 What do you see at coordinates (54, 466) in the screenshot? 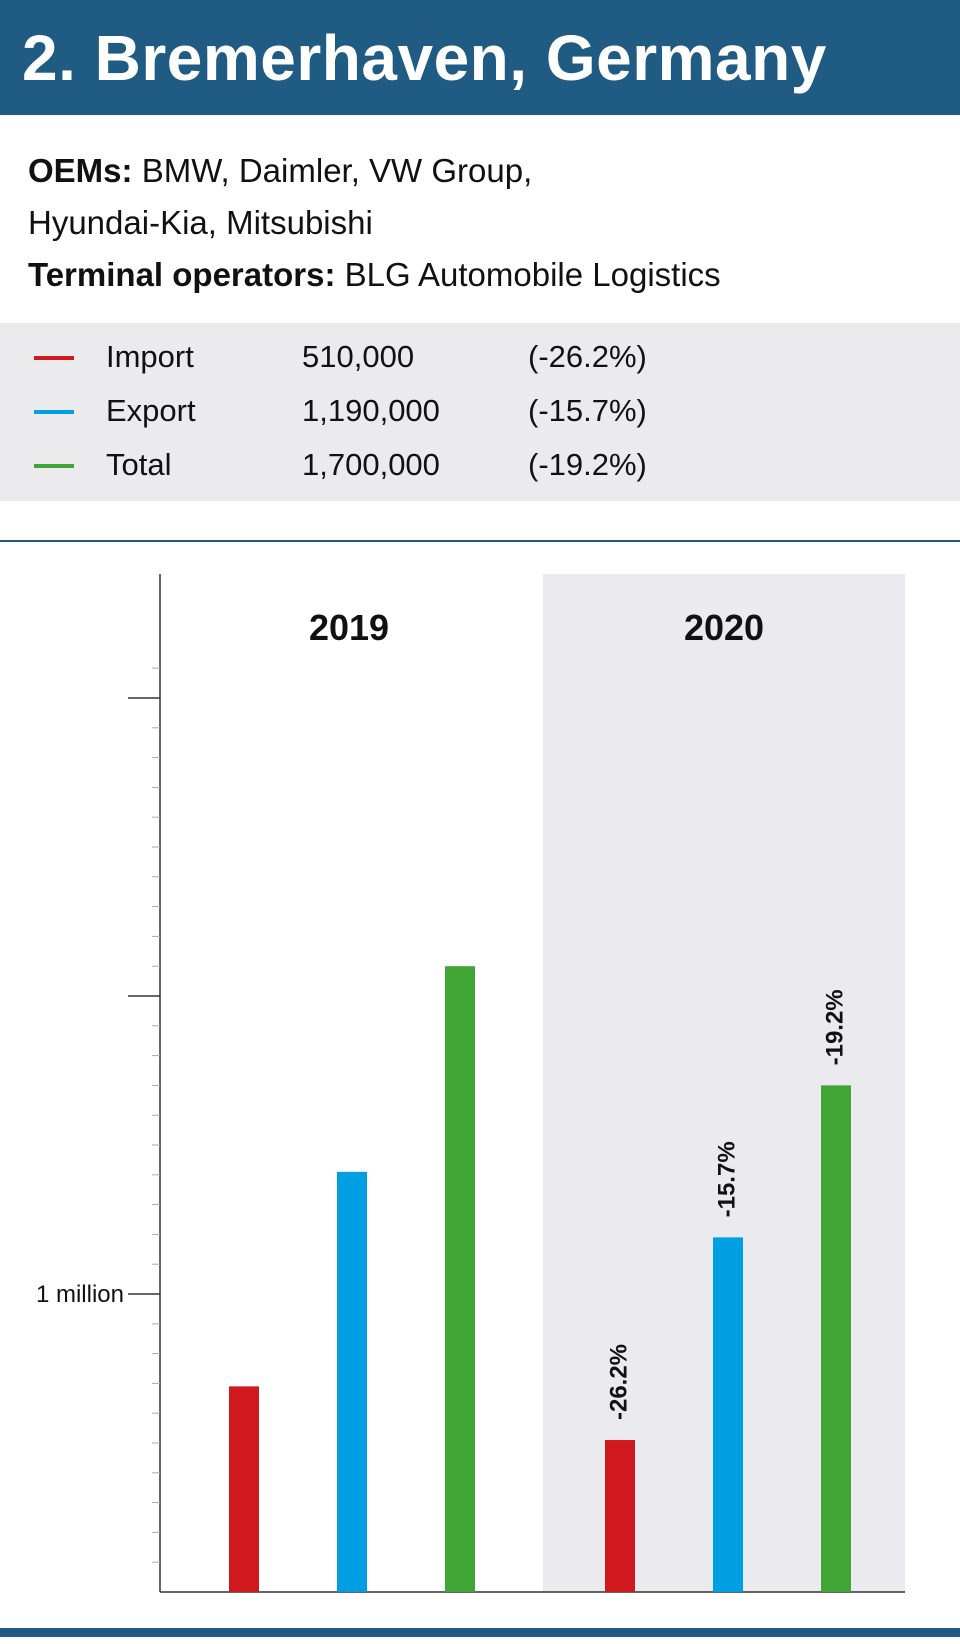
I see `legend-swatch-total` at bounding box center [54, 466].